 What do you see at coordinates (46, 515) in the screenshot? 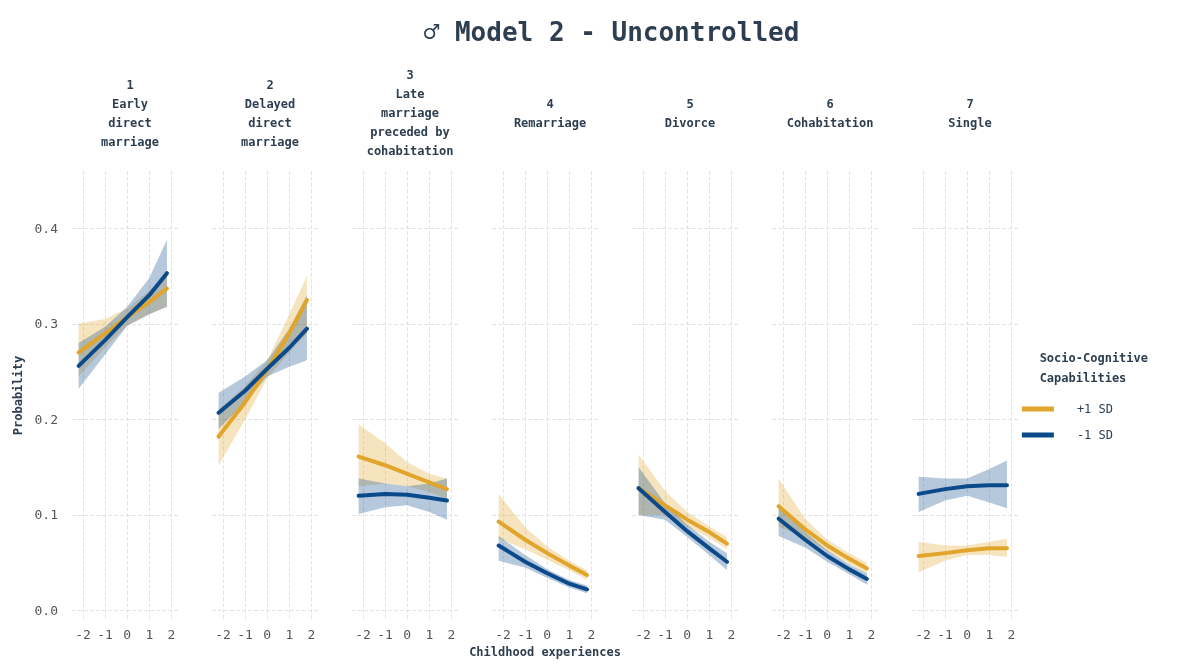
I see `y-tick-label: 0.1` at bounding box center [46, 515].